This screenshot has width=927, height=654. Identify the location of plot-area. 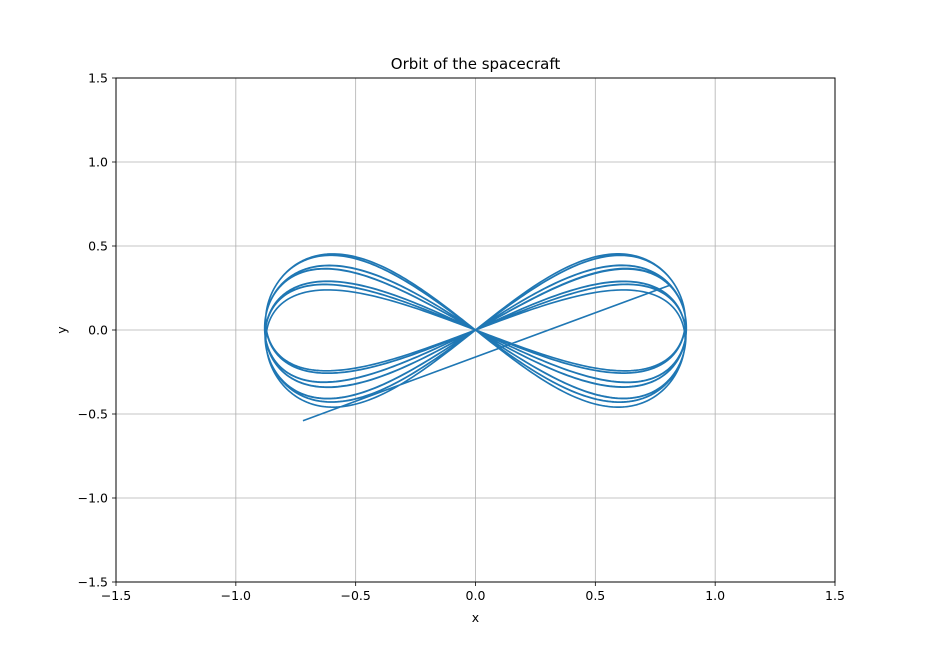
(475, 337).